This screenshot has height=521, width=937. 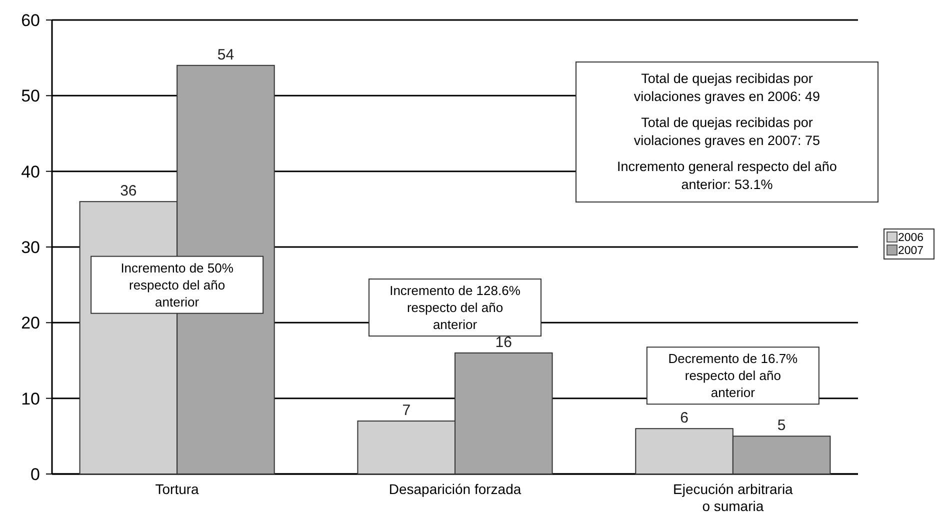 What do you see at coordinates (911, 238) in the screenshot?
I see `legend-label: 2006` at bounding box center [911, 238].